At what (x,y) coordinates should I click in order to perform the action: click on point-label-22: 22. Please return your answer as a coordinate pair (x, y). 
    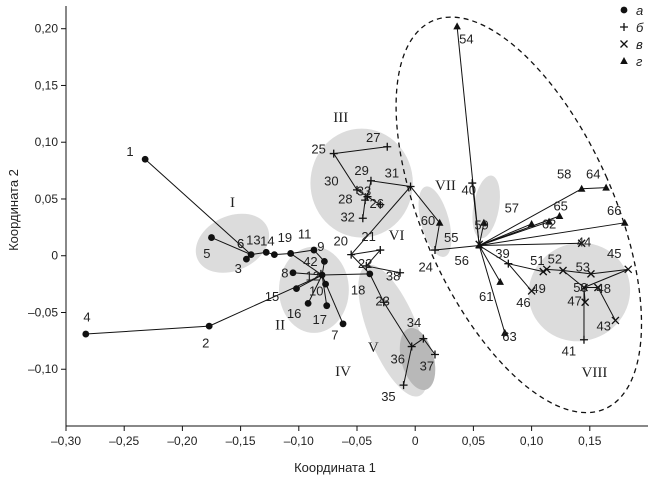
    Looking at the image, I should click on (365, 263).